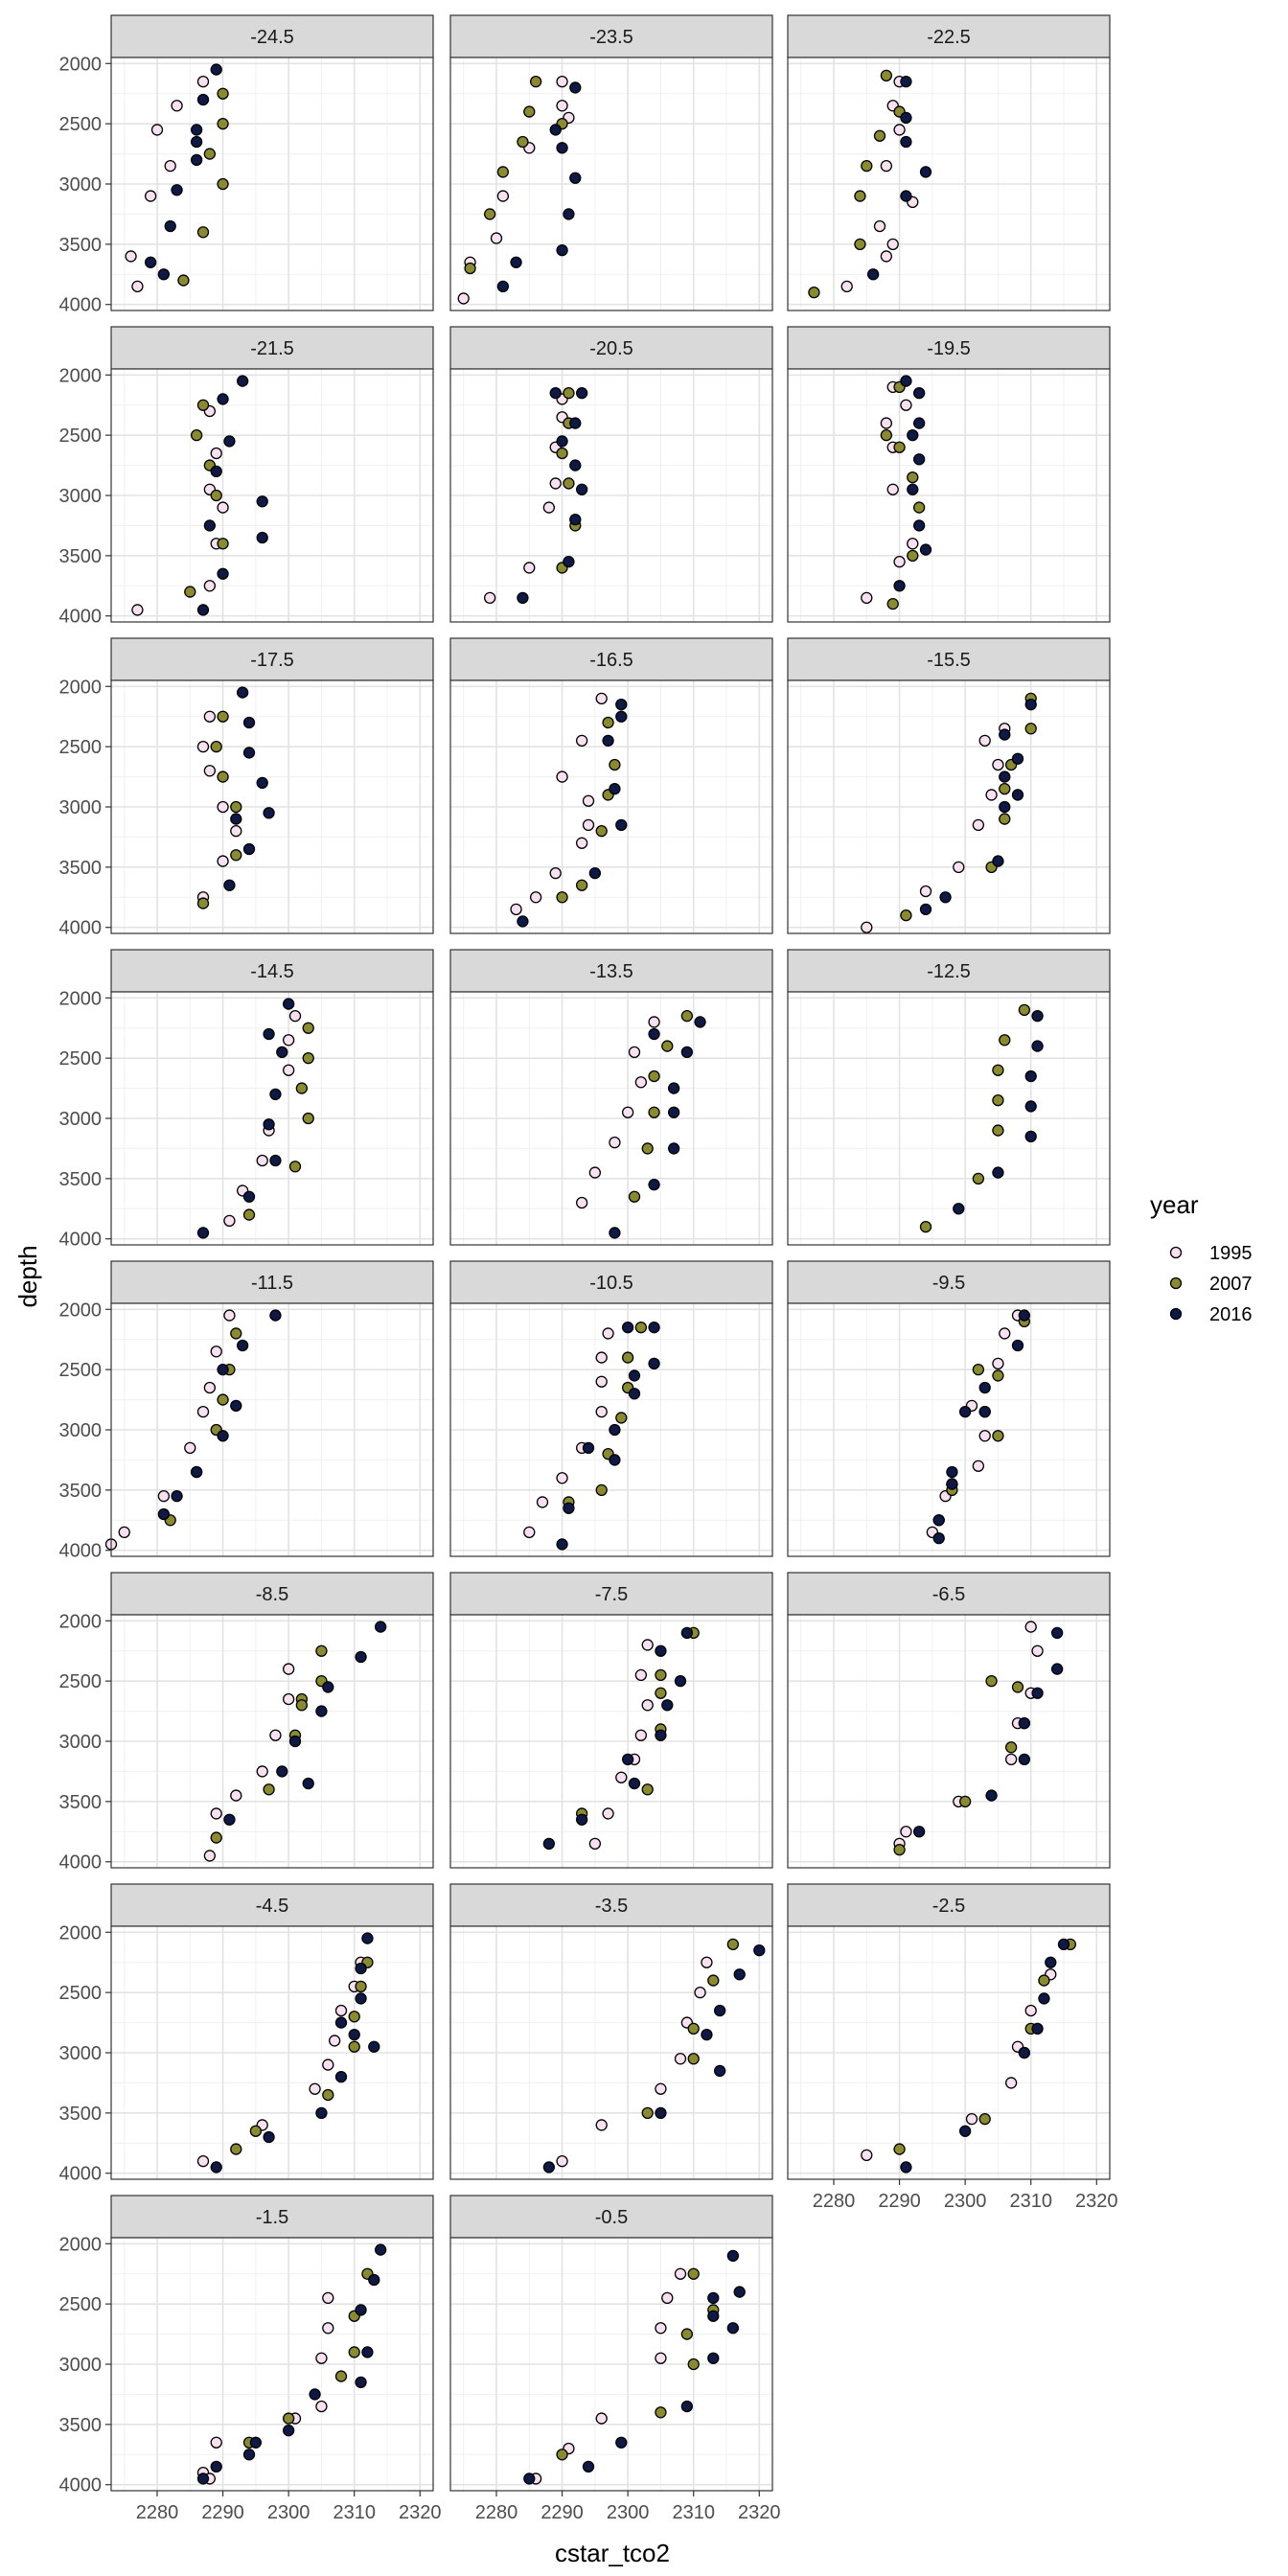 This screenshot has width=1288, height=2576. Describe the element at coordinates (611, 1097) in the screenshot. I see `facet-panel: -13.5` at that location.